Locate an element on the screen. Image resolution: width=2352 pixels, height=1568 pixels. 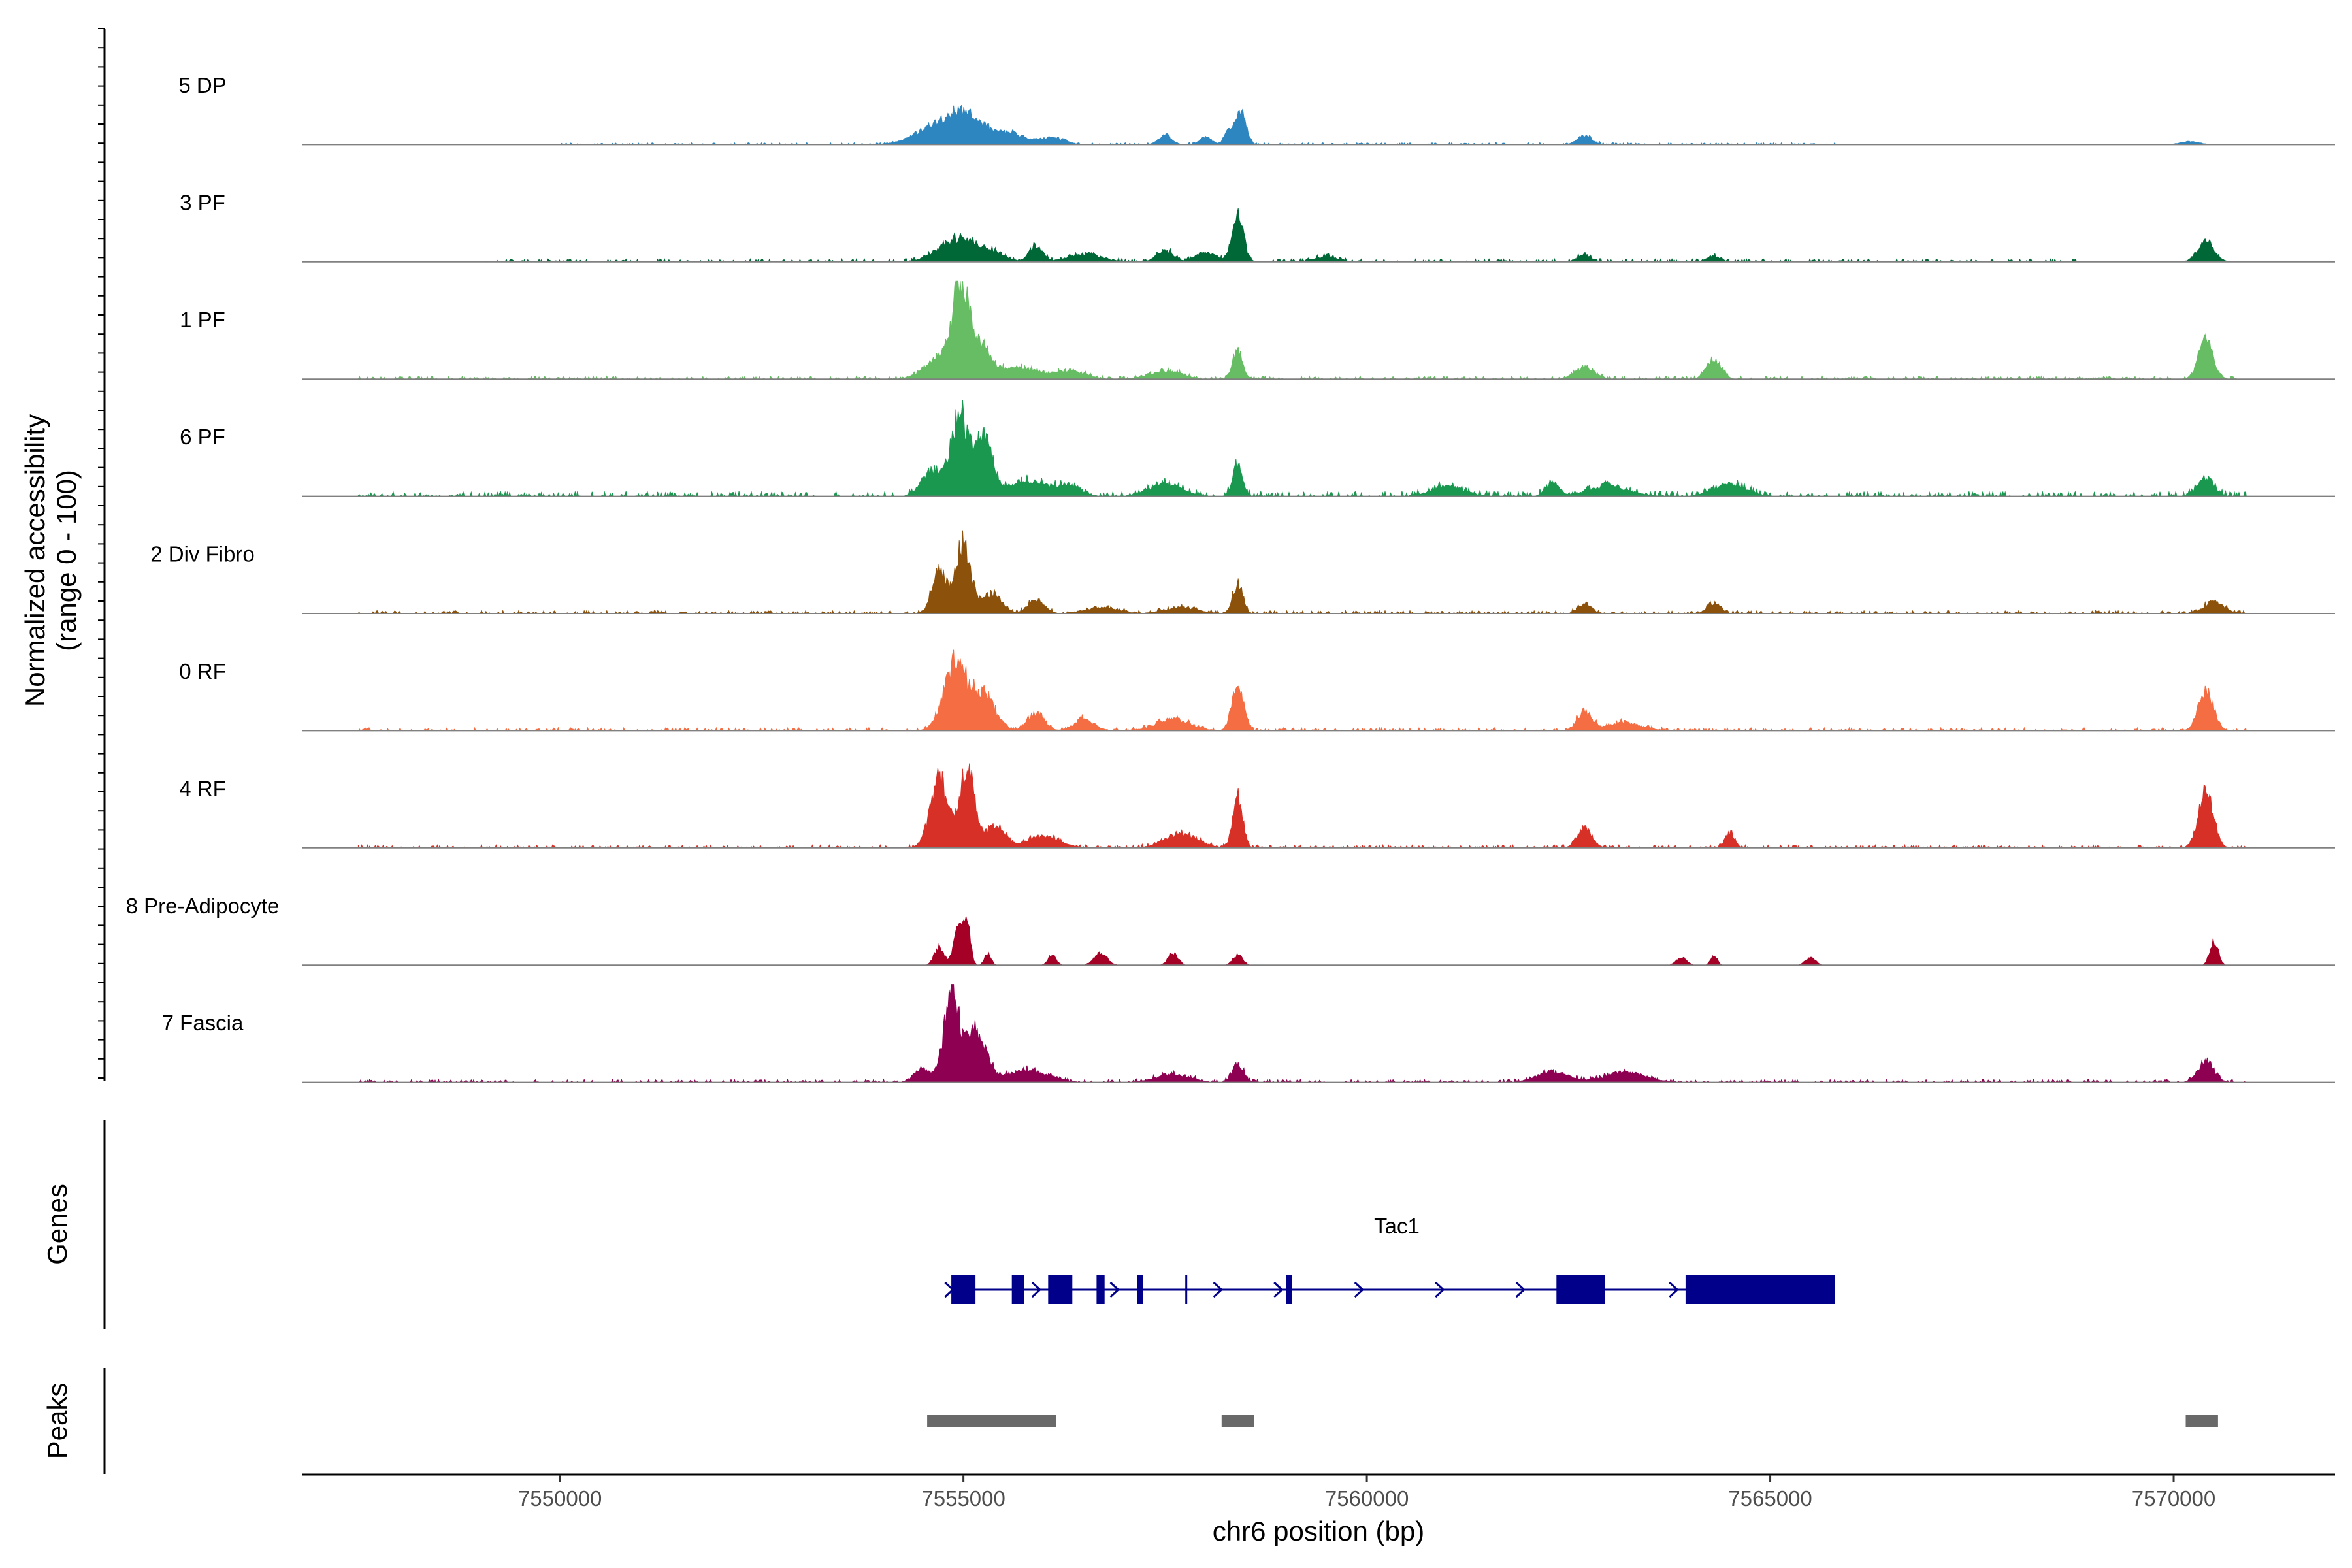
track-label: 7 Fascia is located at coordinates (203, 1023).